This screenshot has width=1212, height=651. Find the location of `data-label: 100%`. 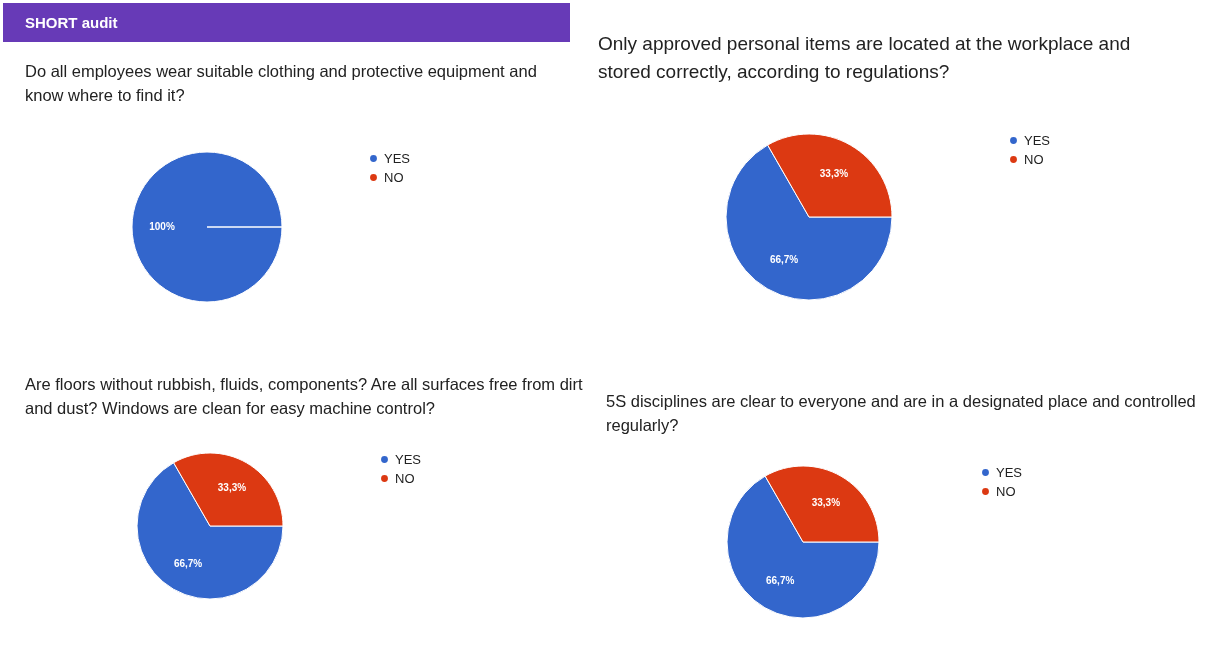

data-label: 100% is located at coordinates (162, 226).